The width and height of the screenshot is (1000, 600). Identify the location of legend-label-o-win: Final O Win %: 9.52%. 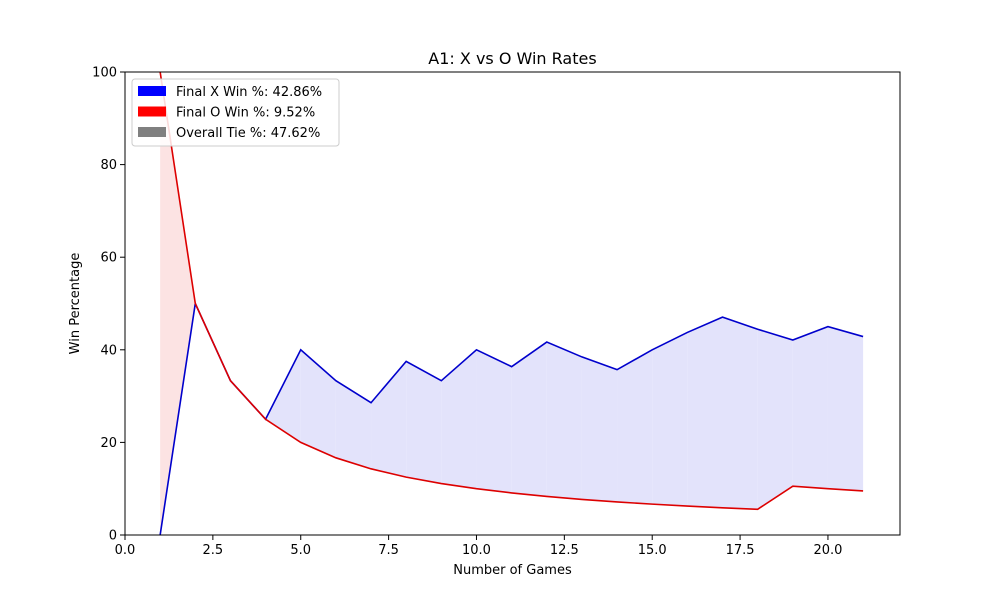
(245, 113).